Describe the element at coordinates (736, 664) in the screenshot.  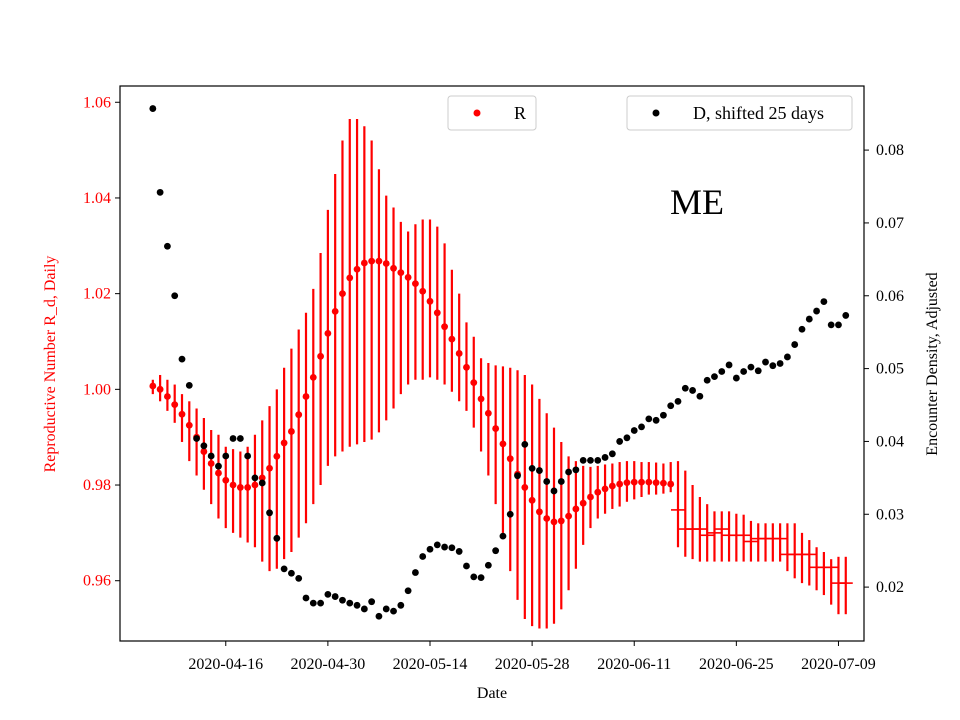
I see `x-tick-label: 2020-06-25` at that location.